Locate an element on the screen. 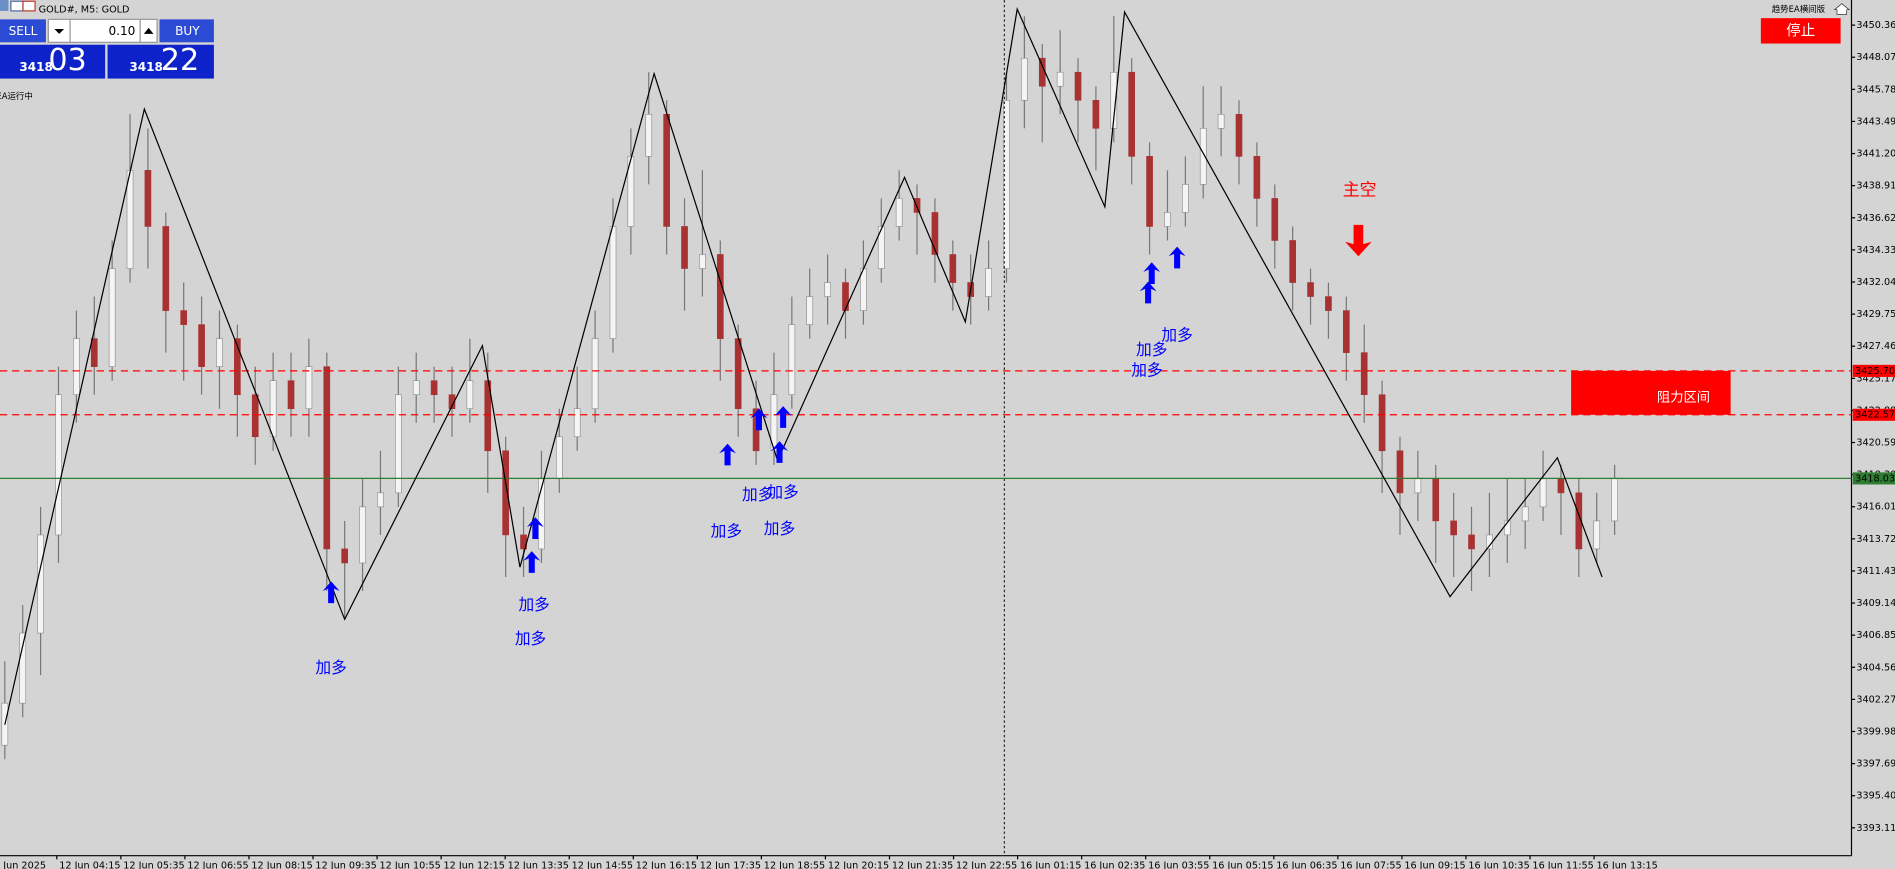 This screenshot has width=1895, height=869. stop-button is located at coordinates (1800, 31).